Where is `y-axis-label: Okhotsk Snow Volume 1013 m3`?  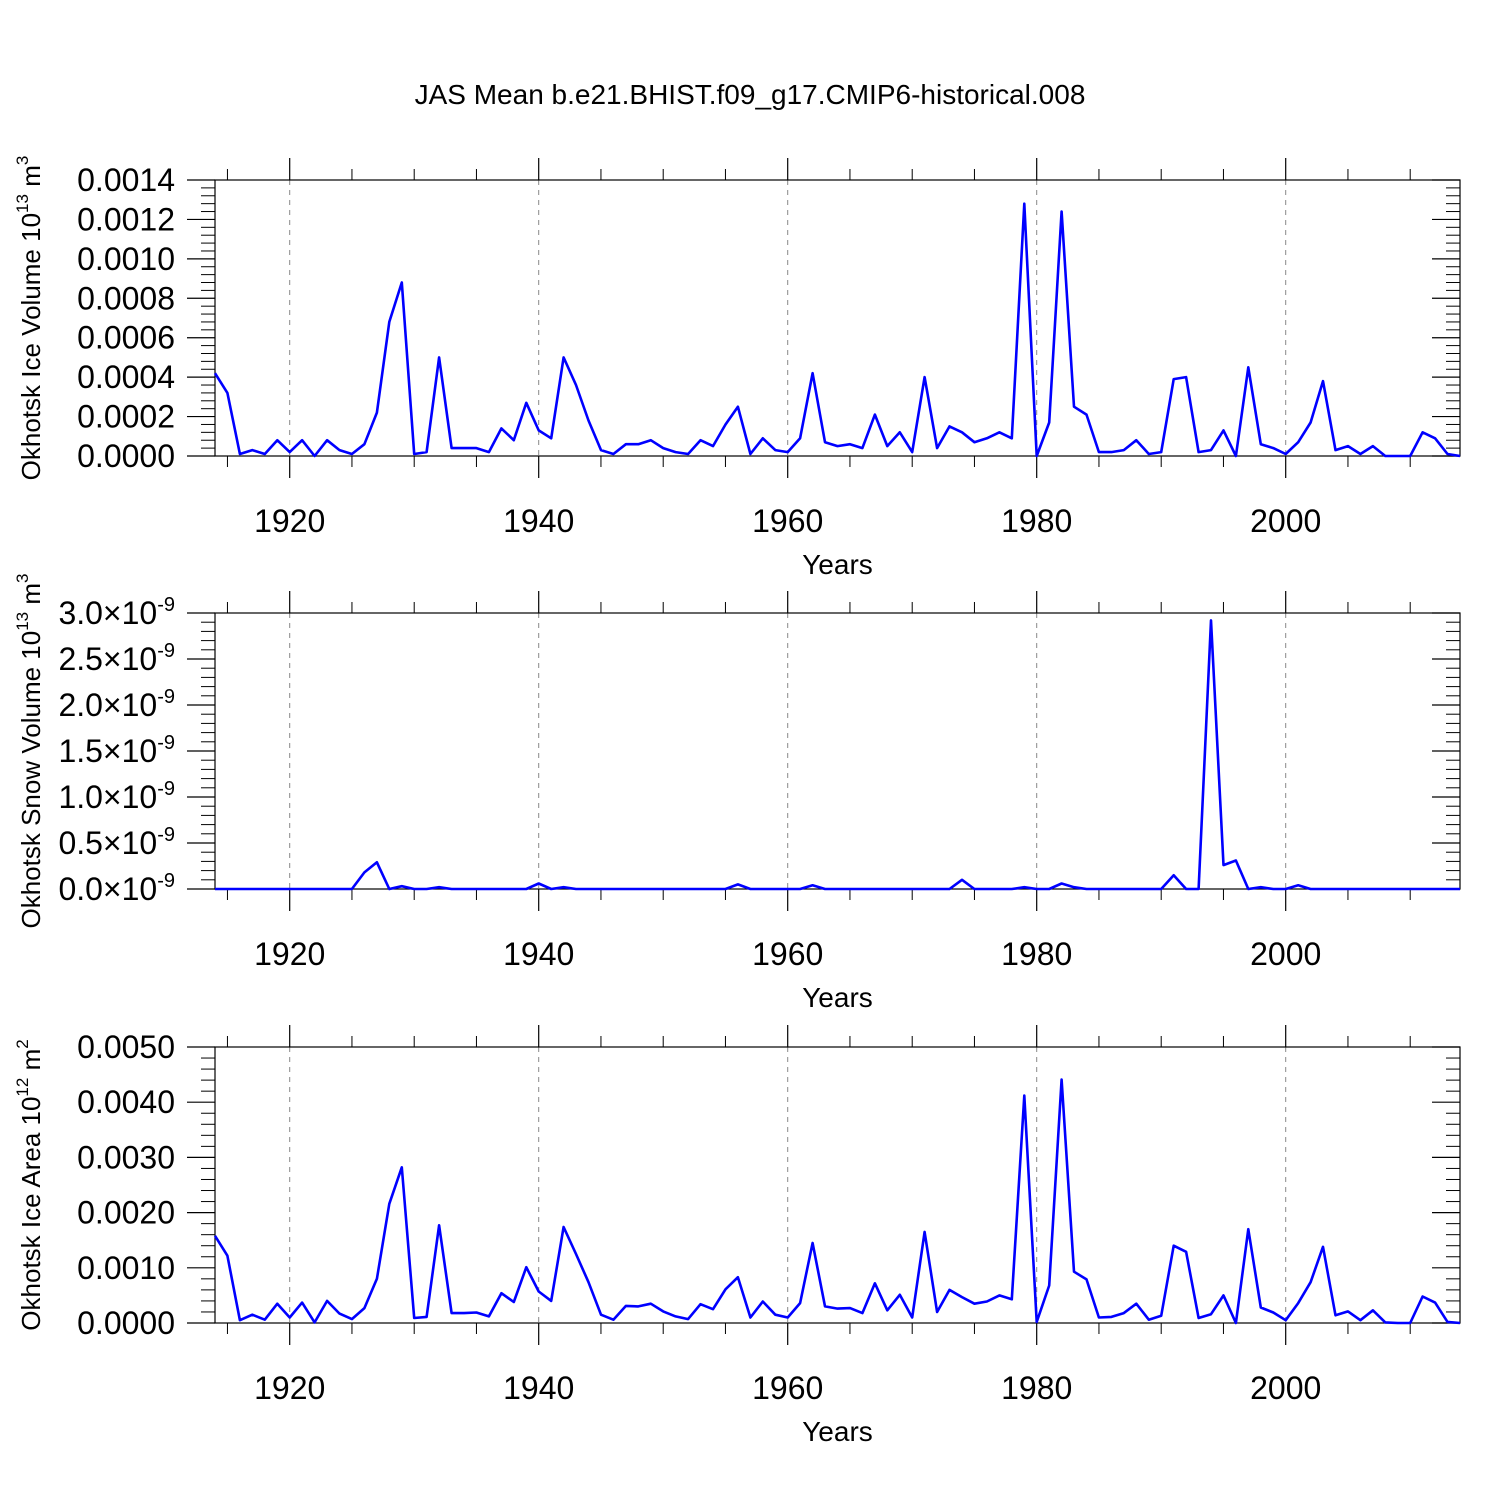
y-axis-label: Okhotsk Snow Volume 1013 m3 is located at coordinates (29, 751).